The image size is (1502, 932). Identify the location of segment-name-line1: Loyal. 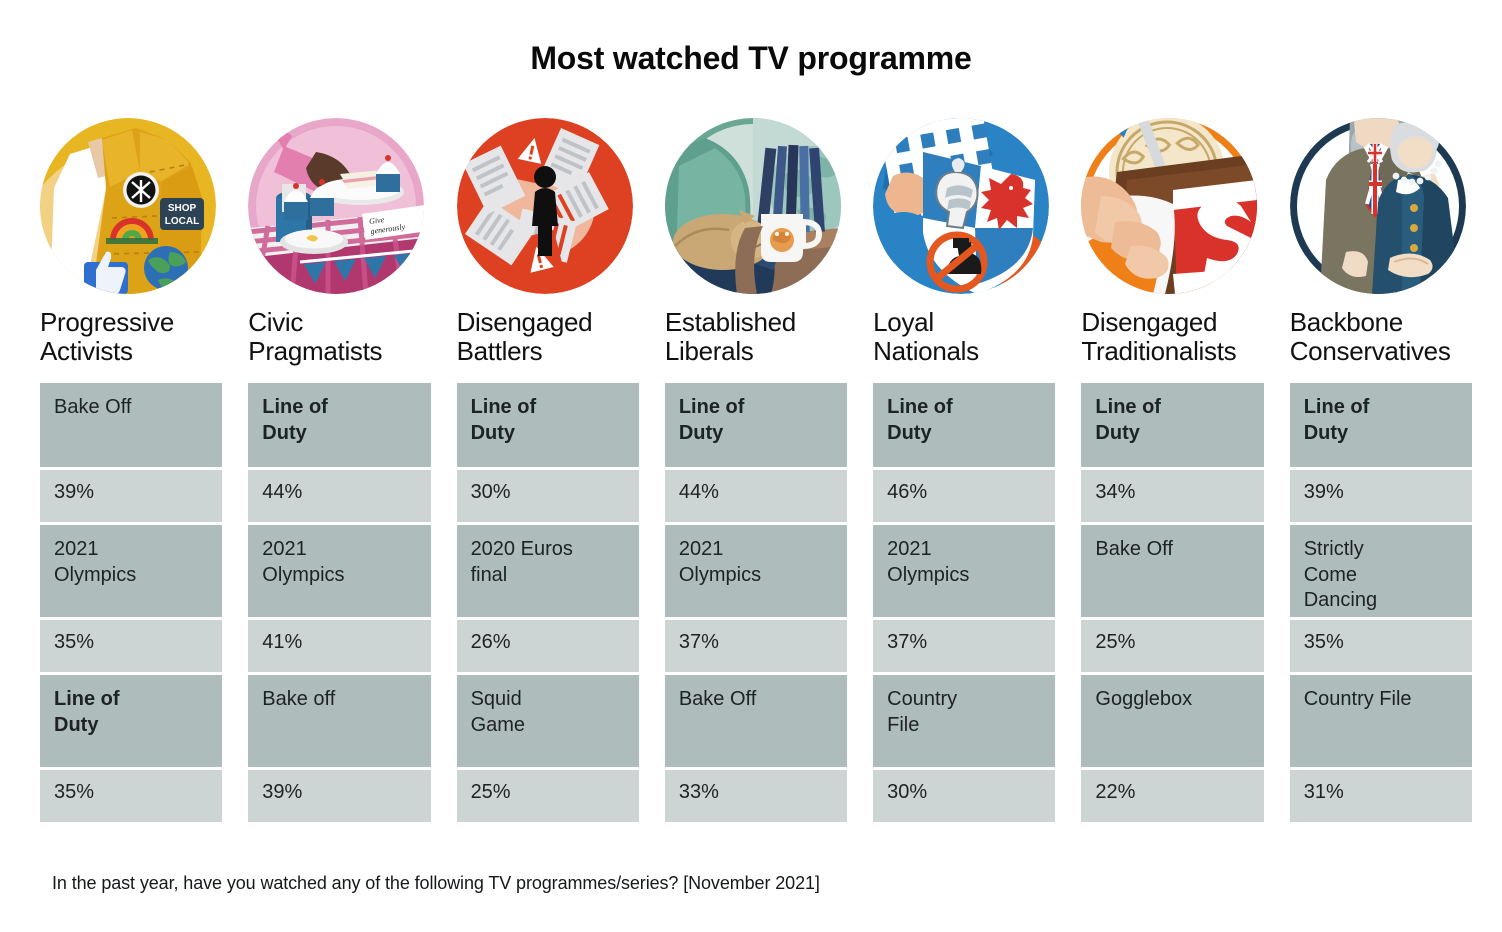
(903, 322).